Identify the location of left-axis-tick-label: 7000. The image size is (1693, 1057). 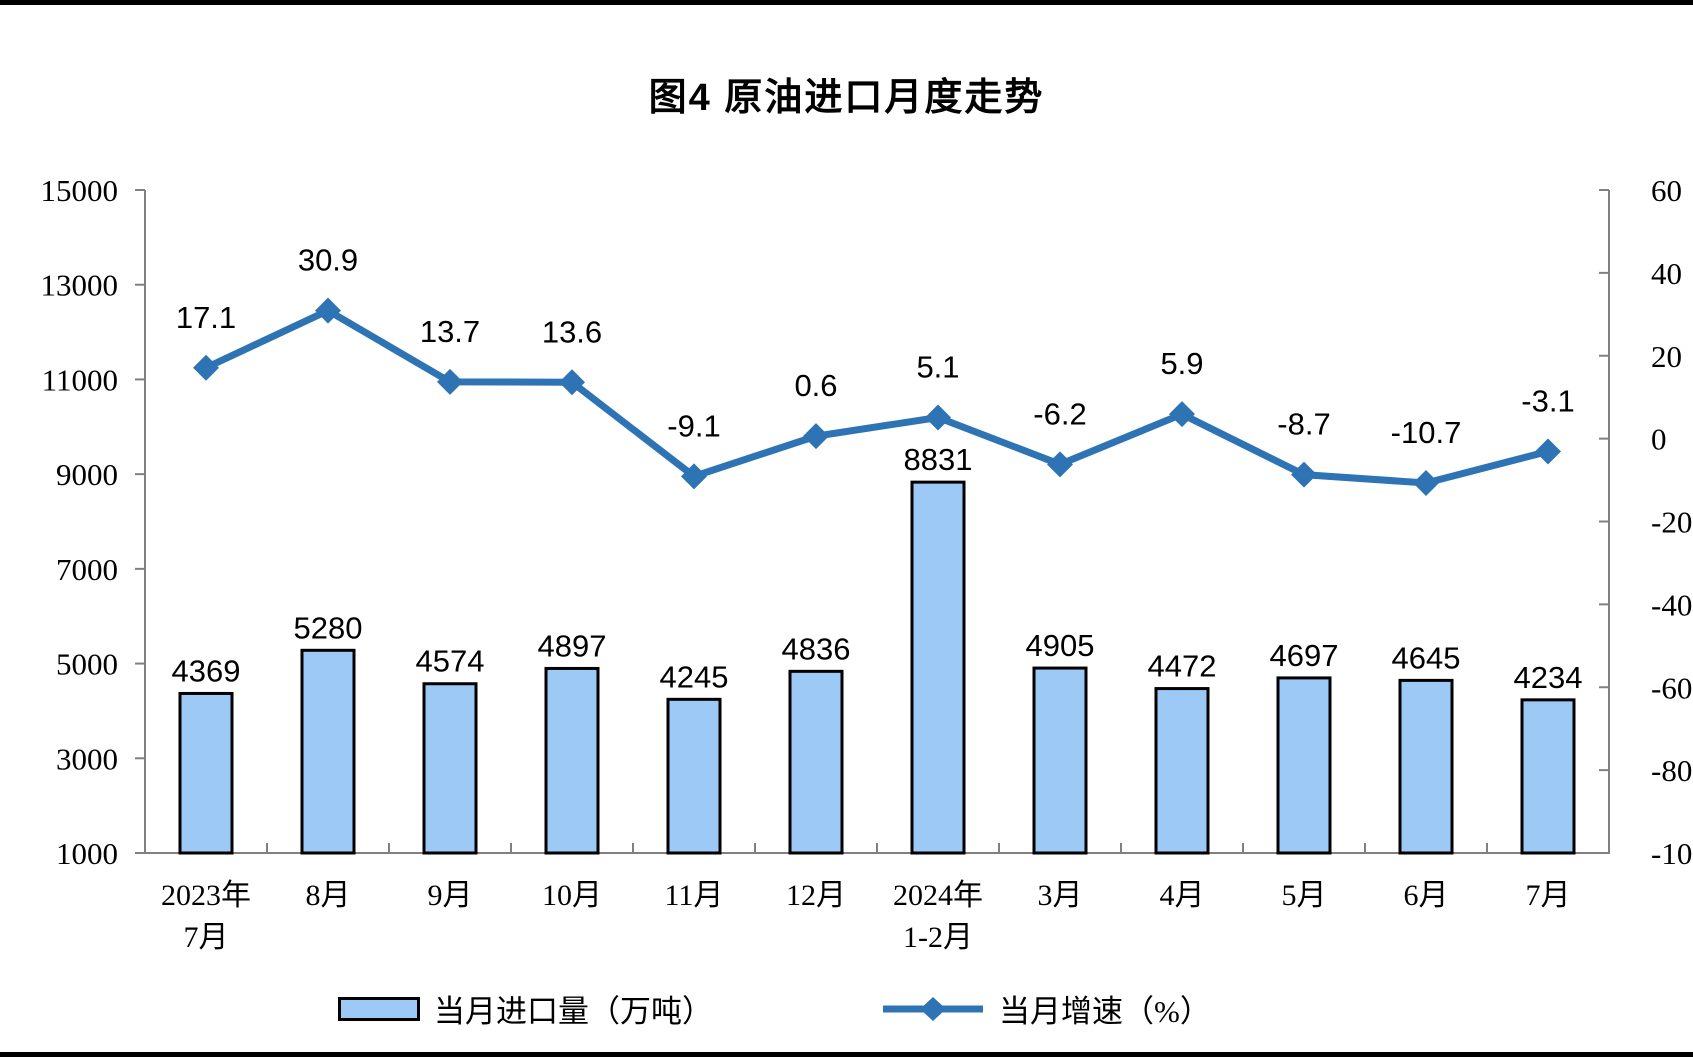
(87, 569).